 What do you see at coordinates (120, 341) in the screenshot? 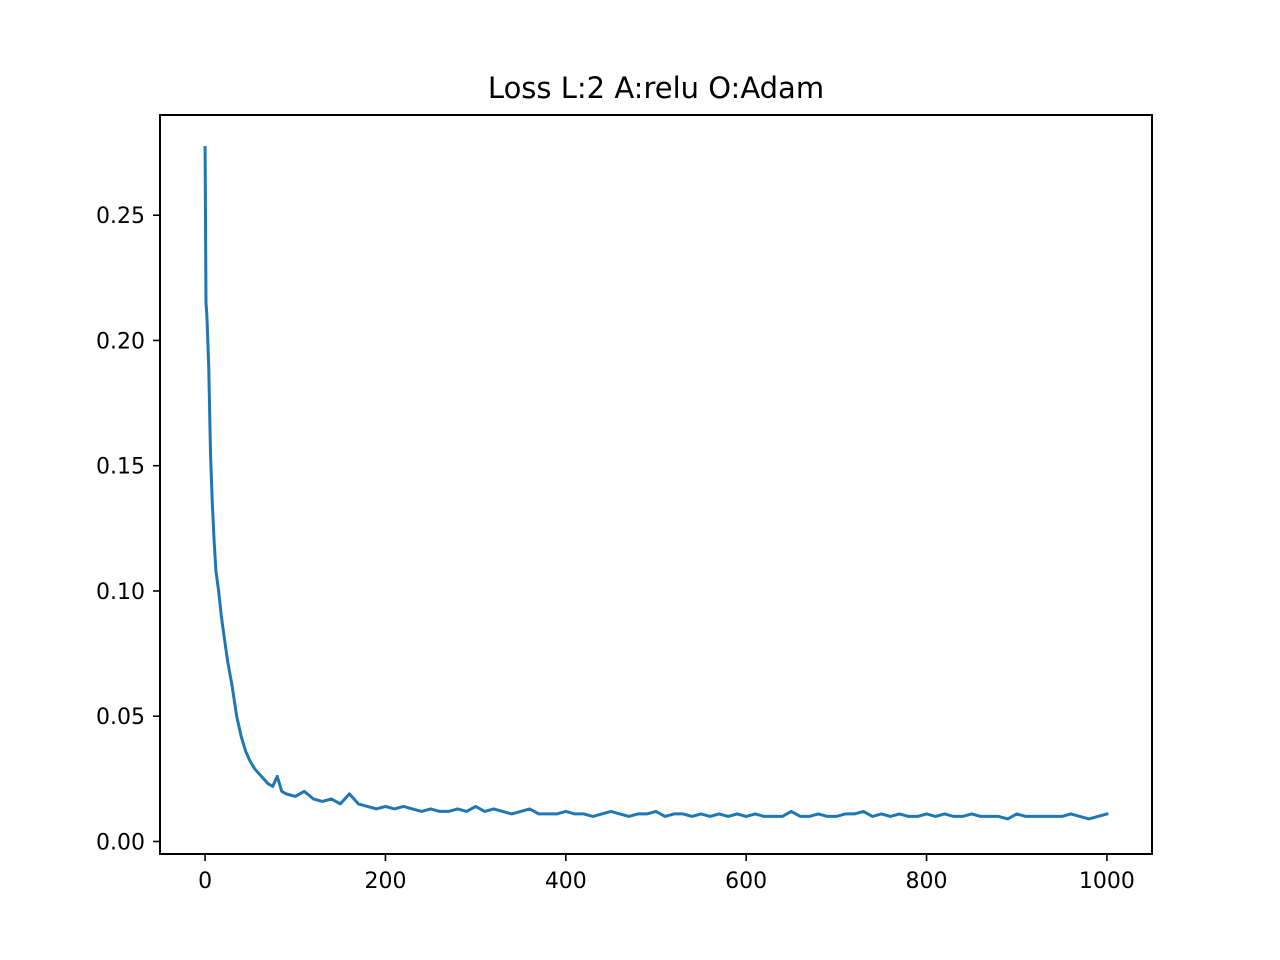
I see `y-tick-label: 0.20` at bounding box center [120, 341].